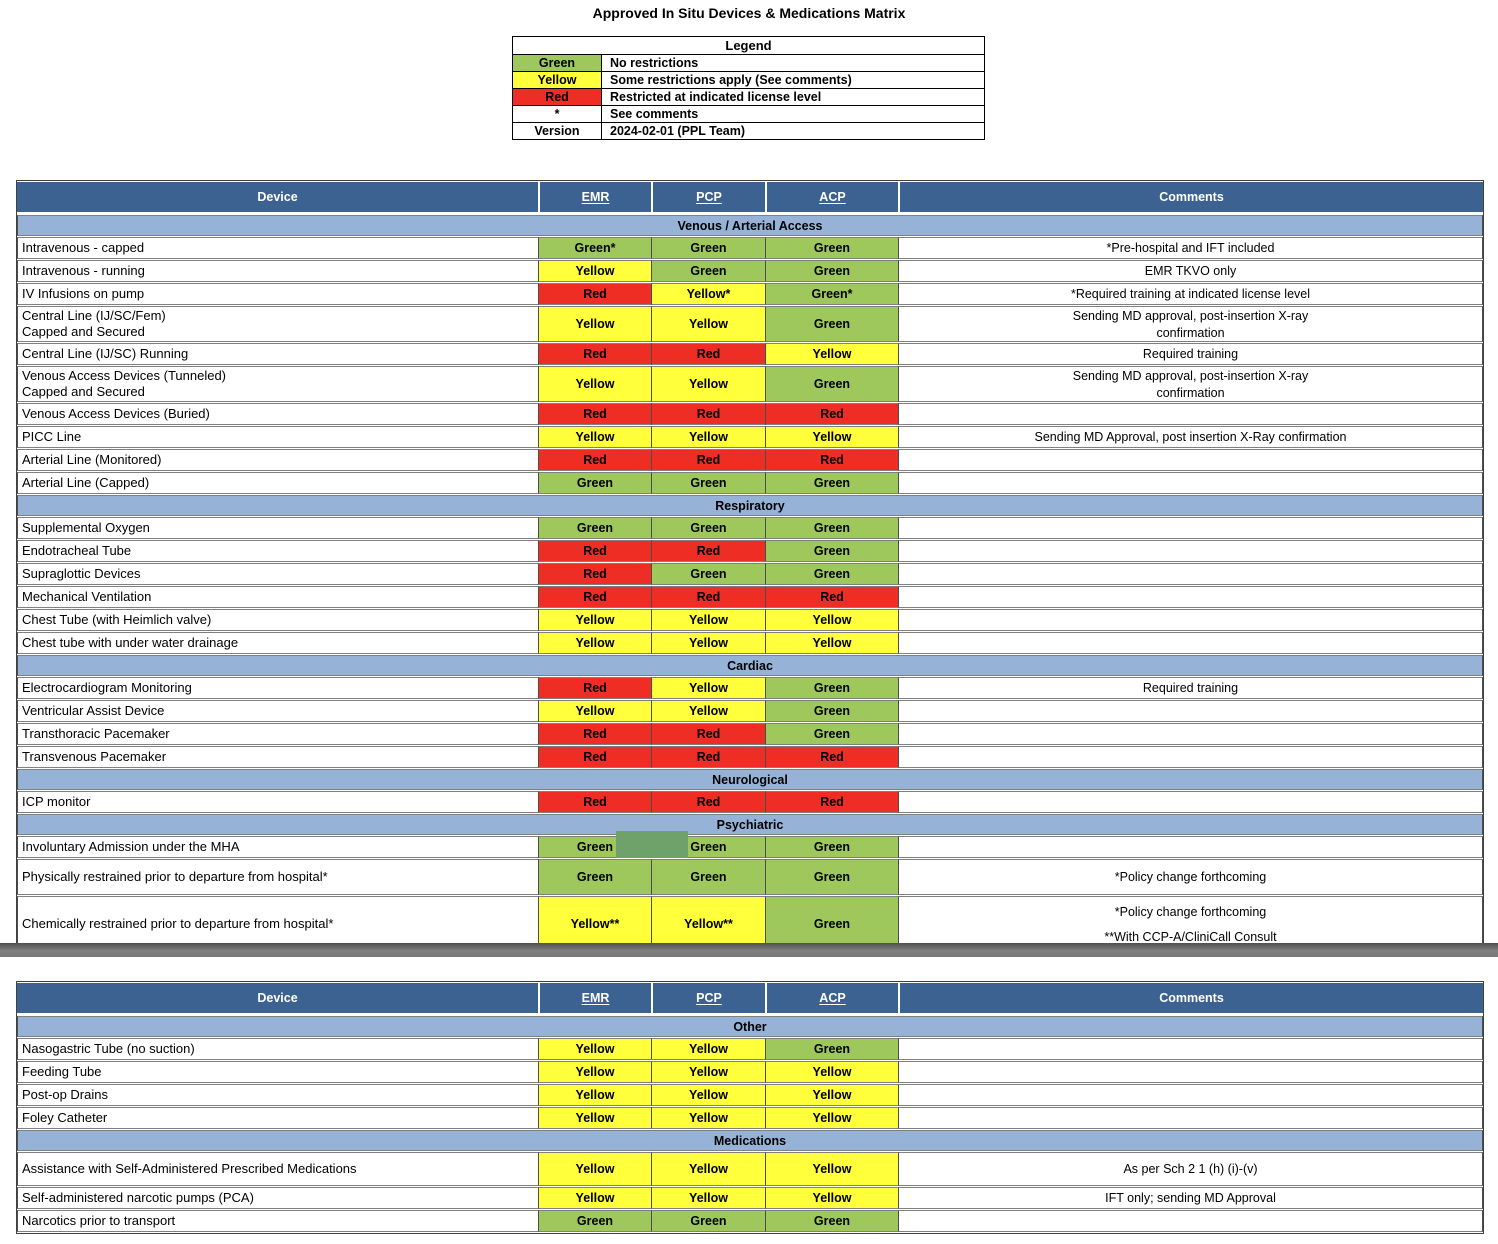 The height and width of the screenshot is (1244, 1498). Describe the element at coordinates (96, 733) in the screenshot. I see `text-line: Transthoracic Pacemaker` at that location.